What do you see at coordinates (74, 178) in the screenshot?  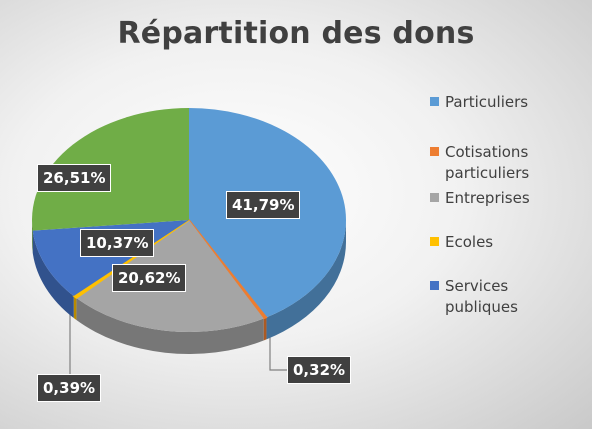 I see `data-label-5: 26,51%` at bounding box center [74, 178].